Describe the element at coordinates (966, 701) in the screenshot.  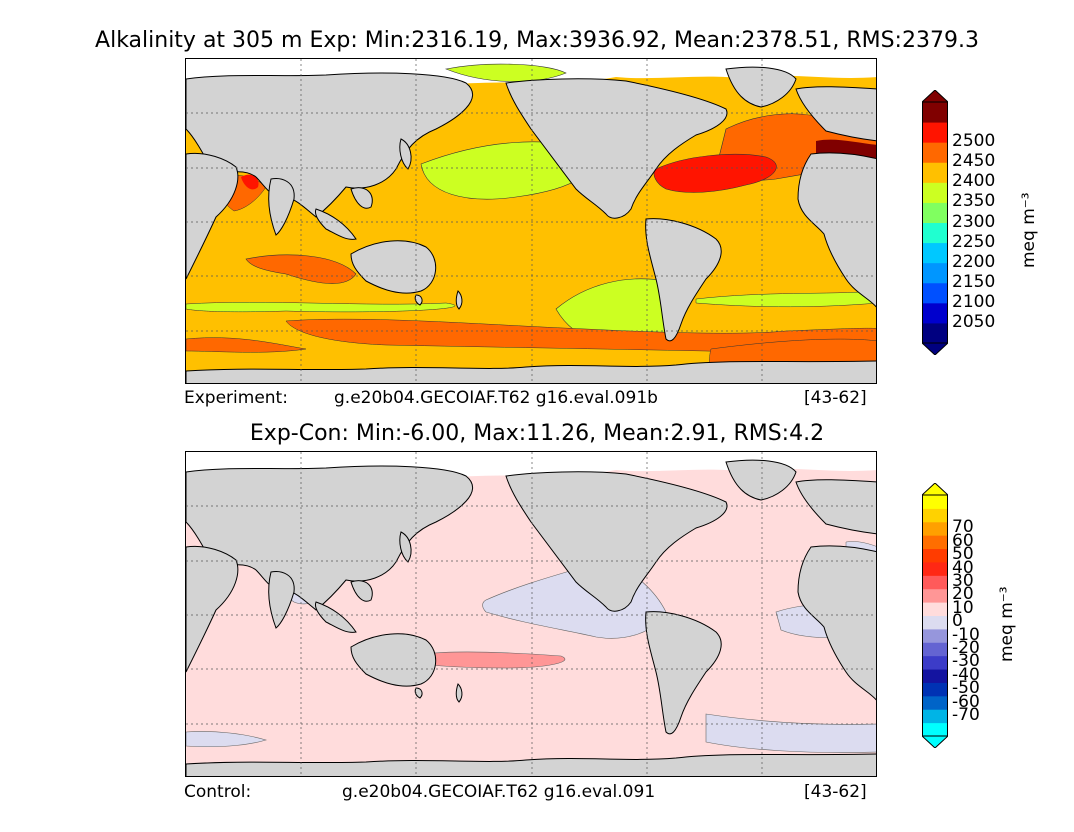
I see `colorbar-tick-label: -60` at that location.